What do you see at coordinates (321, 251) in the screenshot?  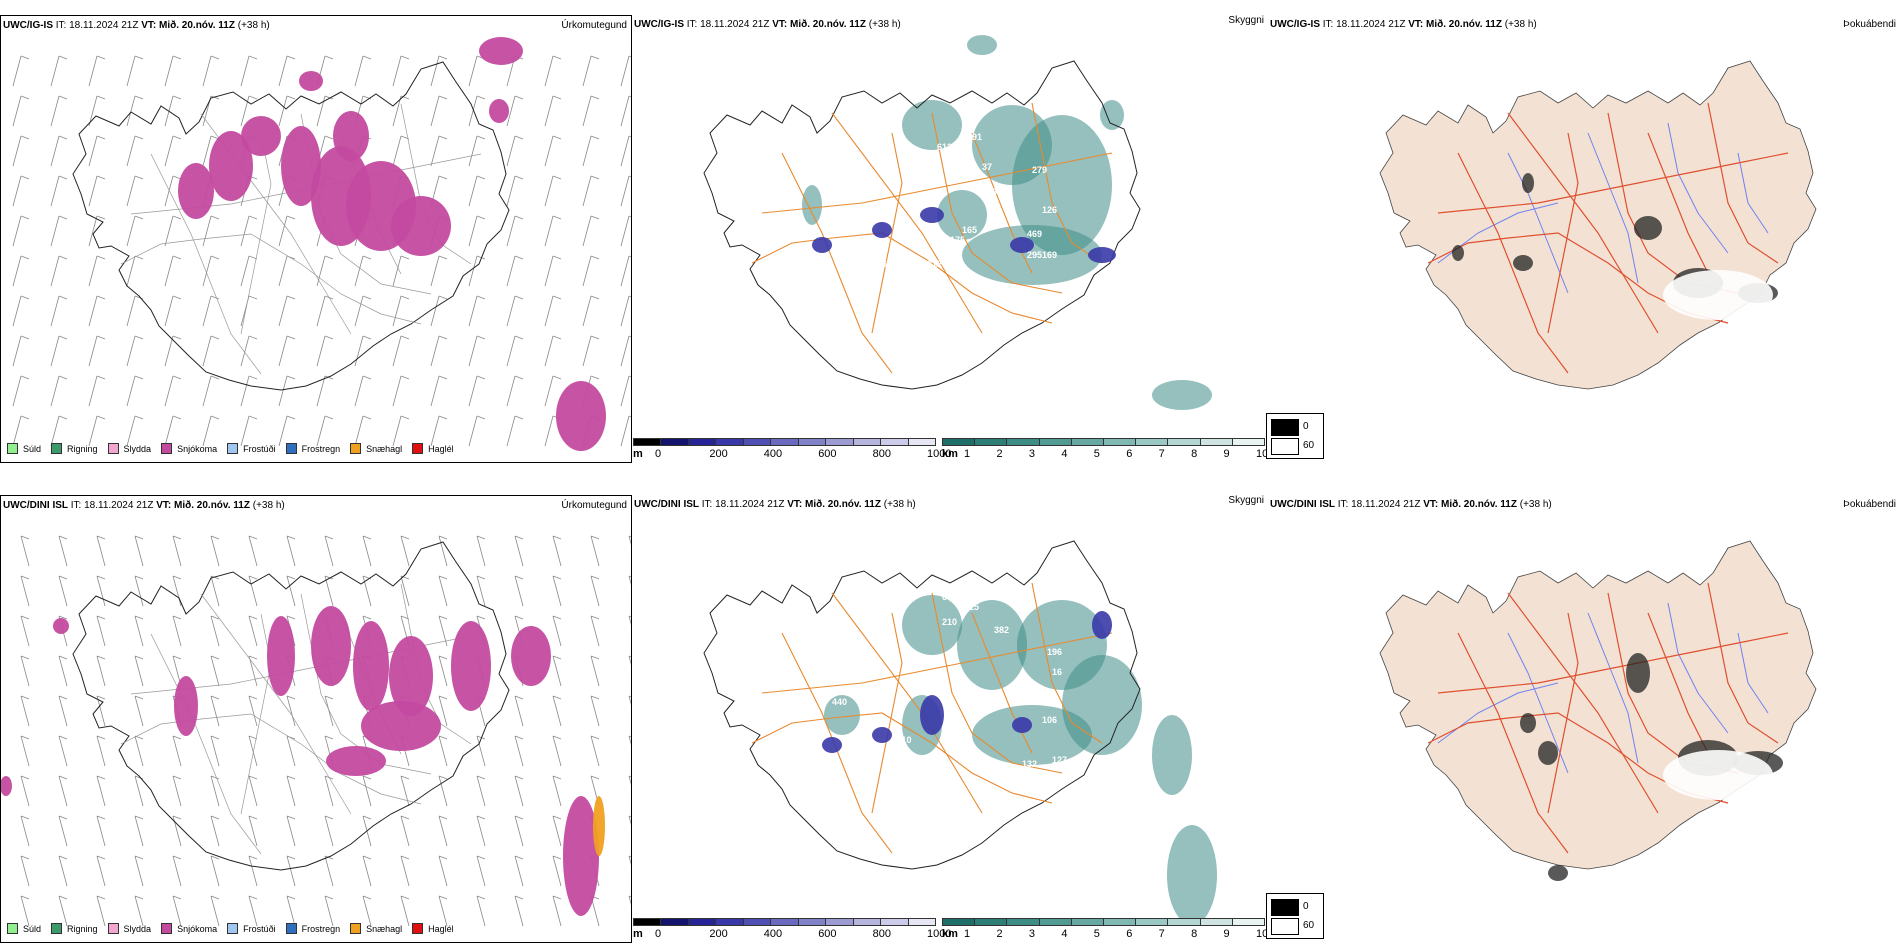 I see `wind-barbs` at bounding box center [321, 251].